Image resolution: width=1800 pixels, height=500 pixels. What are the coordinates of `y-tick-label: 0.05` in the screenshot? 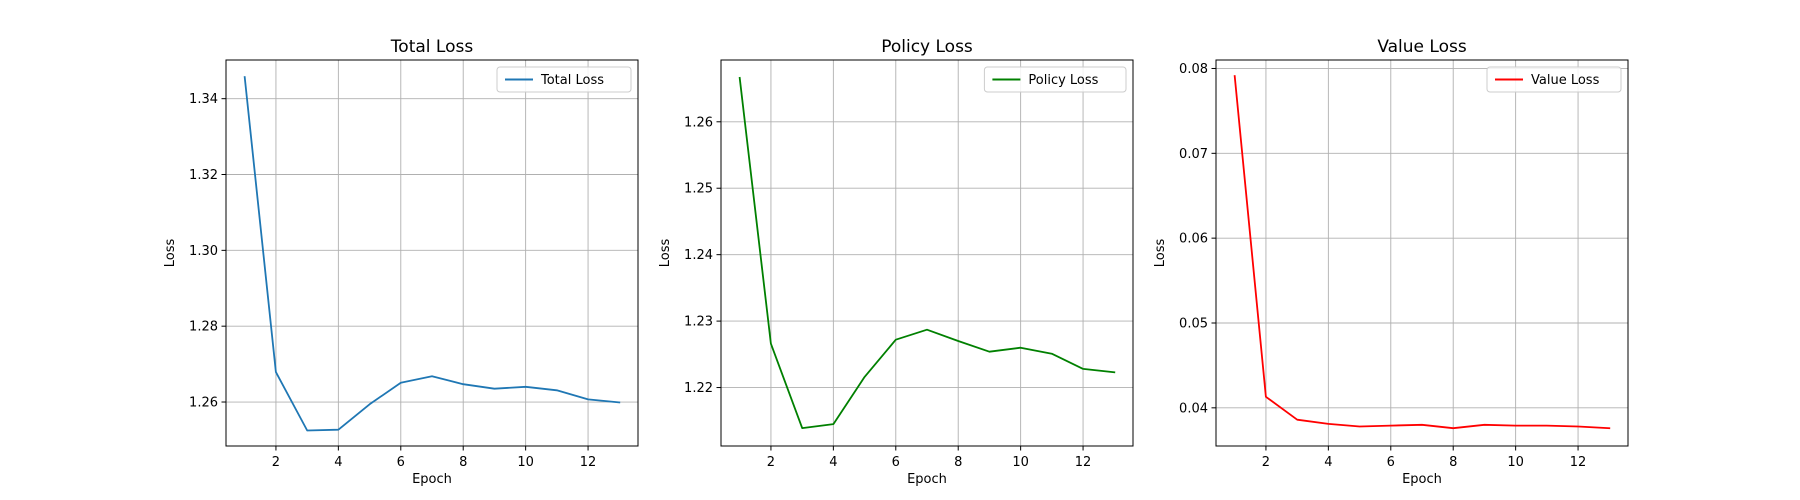 It's located at (1193, 323).